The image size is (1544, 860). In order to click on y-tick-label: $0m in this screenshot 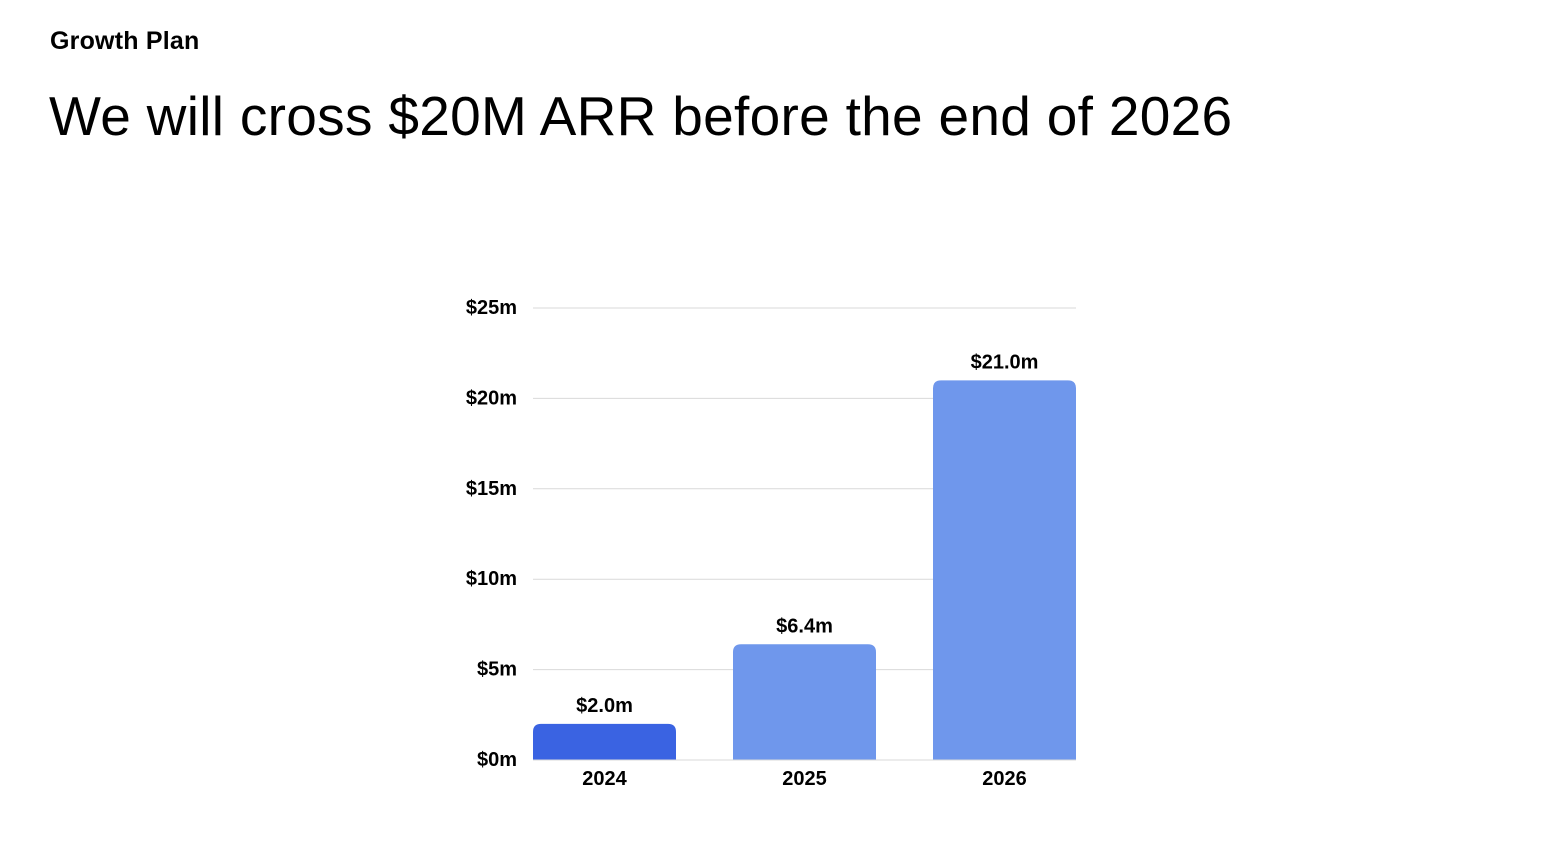, I will do `click(497, 760)`.